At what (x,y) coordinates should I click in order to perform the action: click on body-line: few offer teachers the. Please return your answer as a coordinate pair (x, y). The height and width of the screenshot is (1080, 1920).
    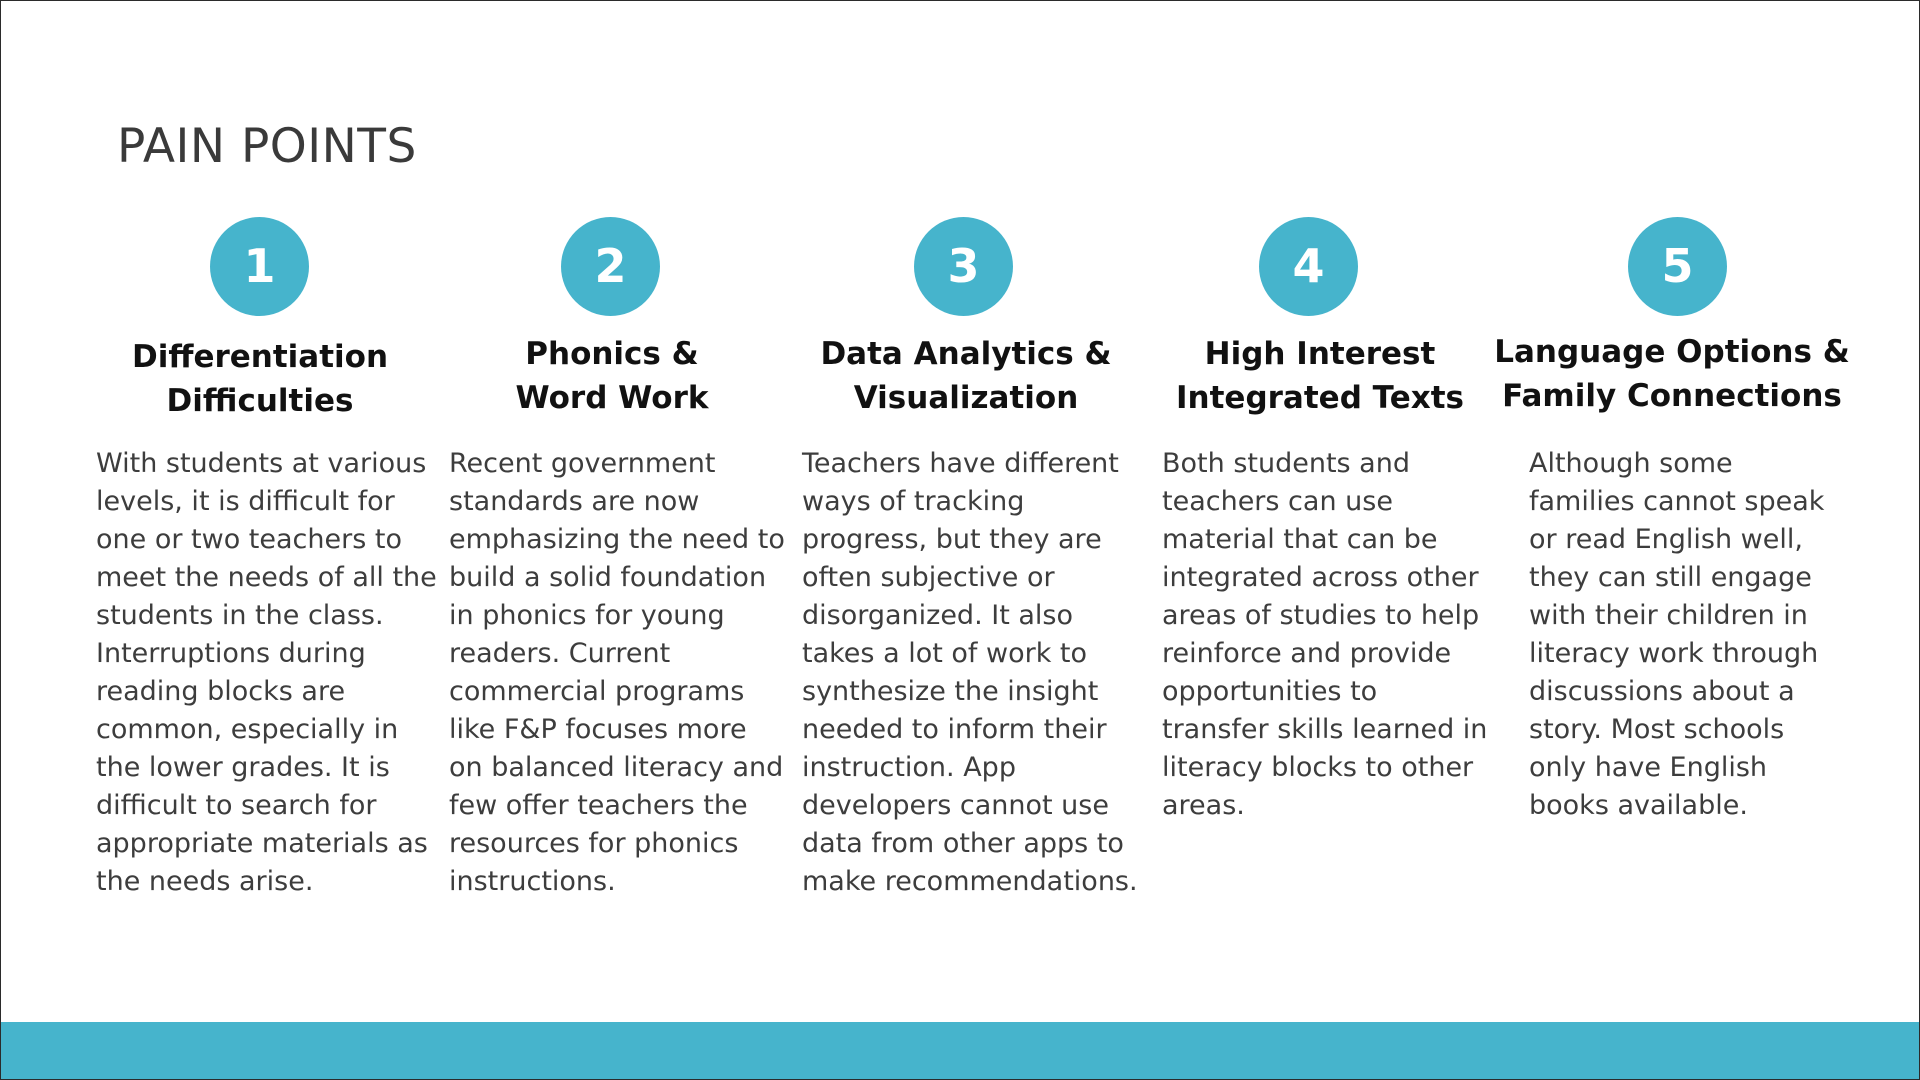
    Looking at the image, I should click on (598, 805).